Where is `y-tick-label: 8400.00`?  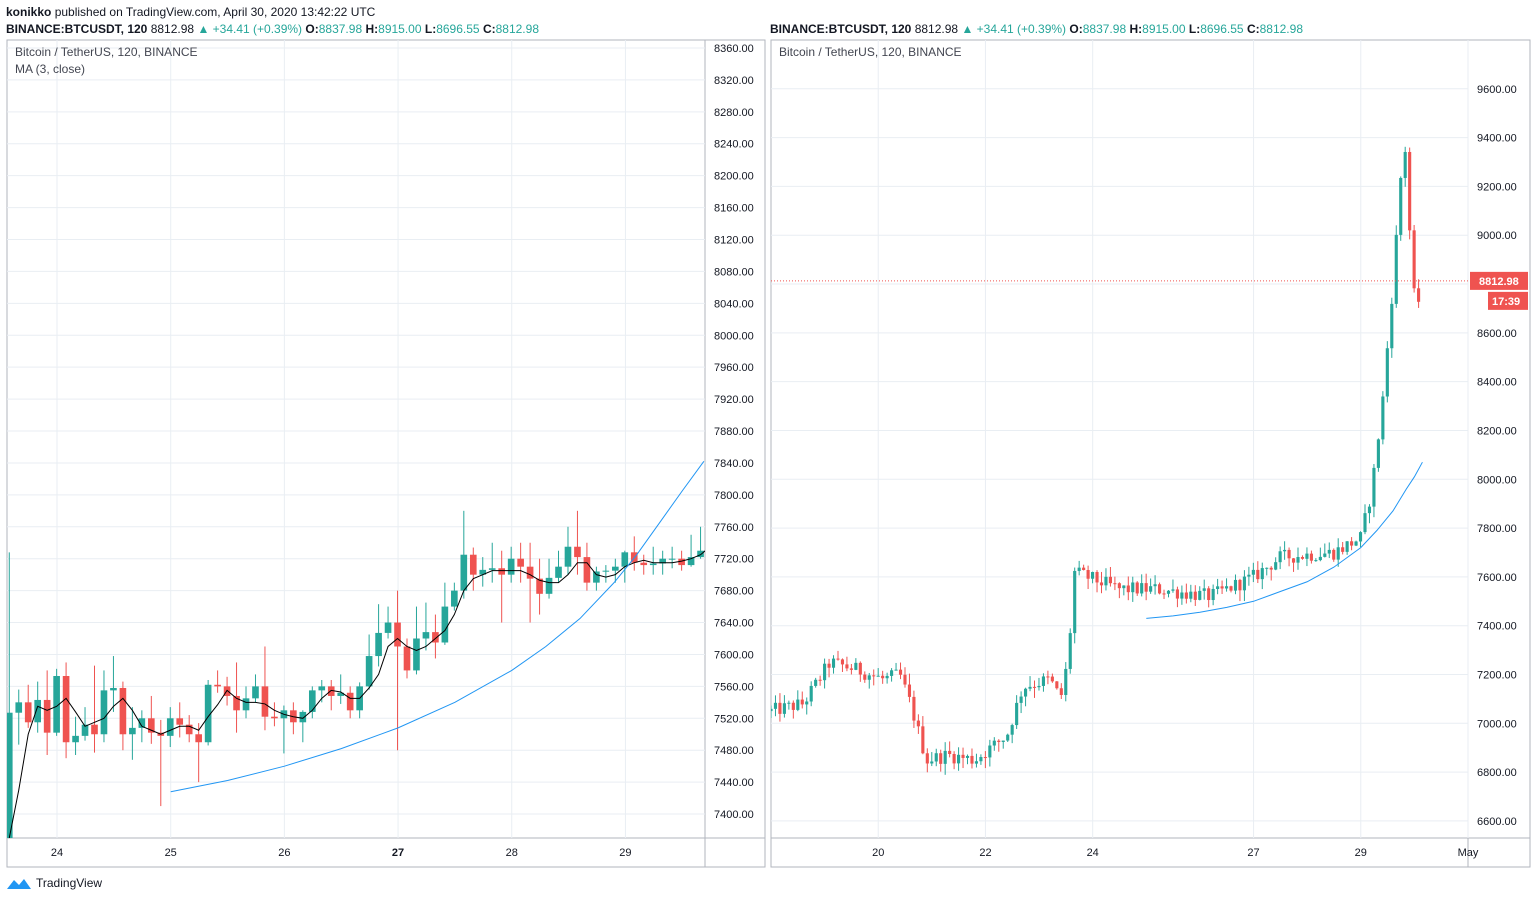
y-tick-label: 8400.00 is located at coordinates (1497, 383).